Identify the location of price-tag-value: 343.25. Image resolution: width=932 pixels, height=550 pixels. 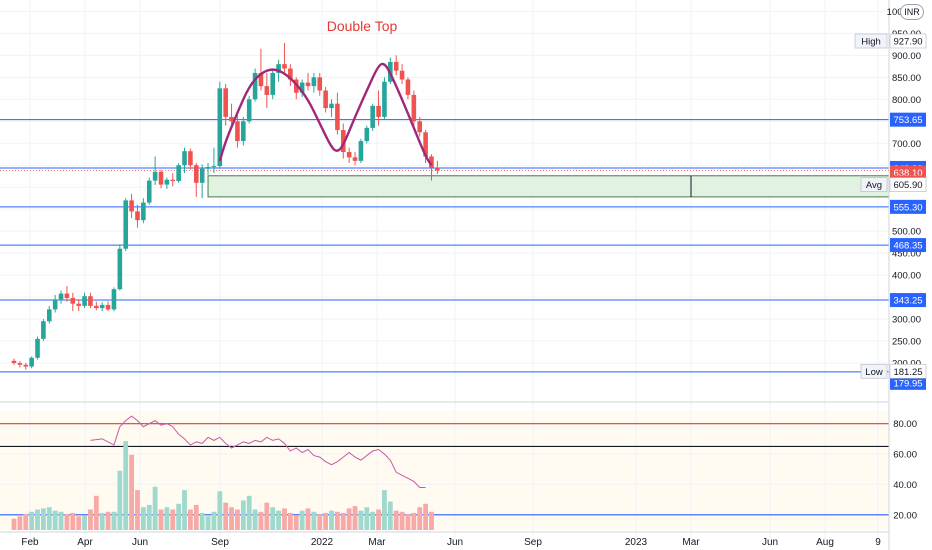
(907, 301).